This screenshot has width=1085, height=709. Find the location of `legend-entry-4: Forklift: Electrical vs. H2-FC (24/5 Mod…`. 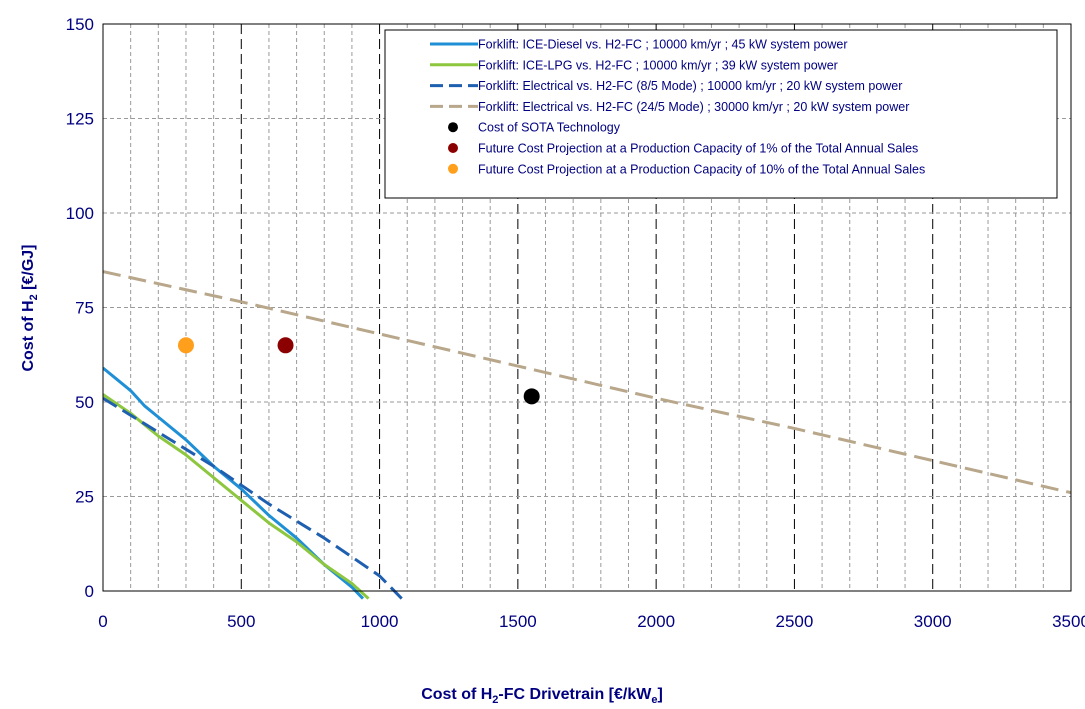

legend-entry-4: Forklift: Electrical vs. H2-FC (24/5 Mod… is located at coordinates (693, 107).